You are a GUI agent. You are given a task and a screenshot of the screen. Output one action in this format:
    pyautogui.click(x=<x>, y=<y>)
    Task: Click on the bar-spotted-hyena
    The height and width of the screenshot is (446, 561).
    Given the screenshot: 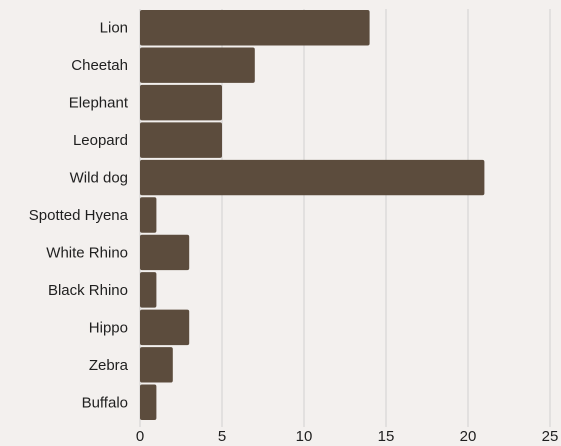 What is the action you would take?
    pyautogui.click(x=148, y=215)
    